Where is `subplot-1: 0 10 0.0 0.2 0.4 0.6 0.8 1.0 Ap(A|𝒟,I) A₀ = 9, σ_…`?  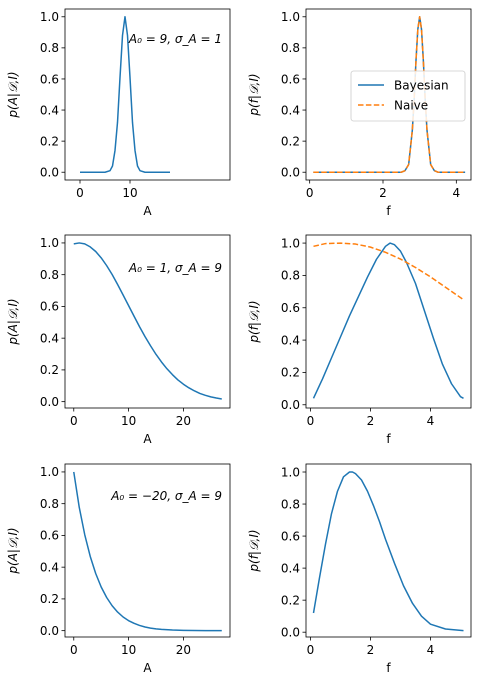 subplot-1: 0 10 0.0 0.2 0.4 0.6 0.8 1.0 Ap(A|𝒟,I) A₀ = 9, σ_… is located at coordinates (118, 113).